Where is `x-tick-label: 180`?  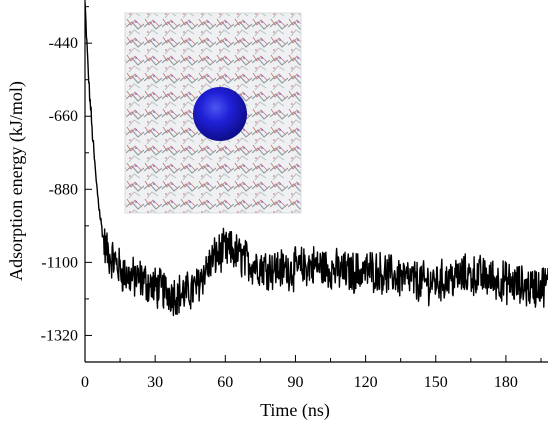
x-tick-label: 180 is located at coordinates (506, 382).